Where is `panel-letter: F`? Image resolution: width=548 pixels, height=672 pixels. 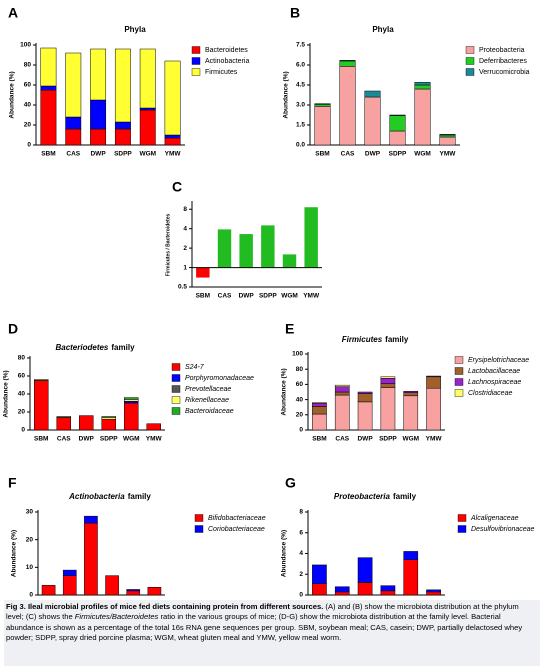
panel-letter: F is located at coordinates (12, 483).